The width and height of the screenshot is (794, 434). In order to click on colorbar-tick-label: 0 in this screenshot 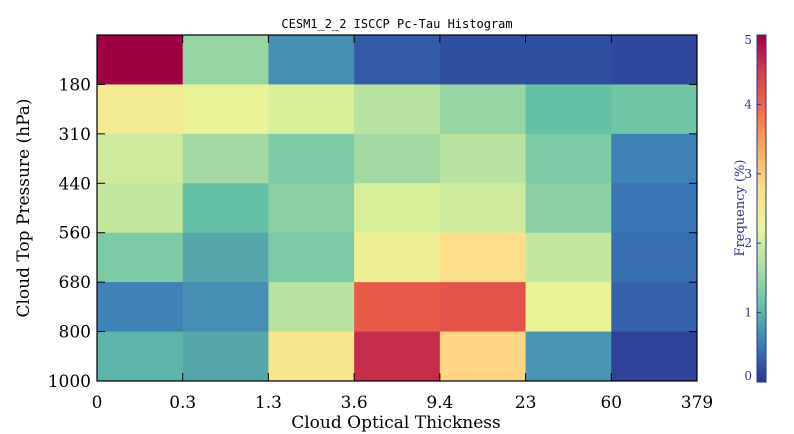, I will do `click(748, 376)`.